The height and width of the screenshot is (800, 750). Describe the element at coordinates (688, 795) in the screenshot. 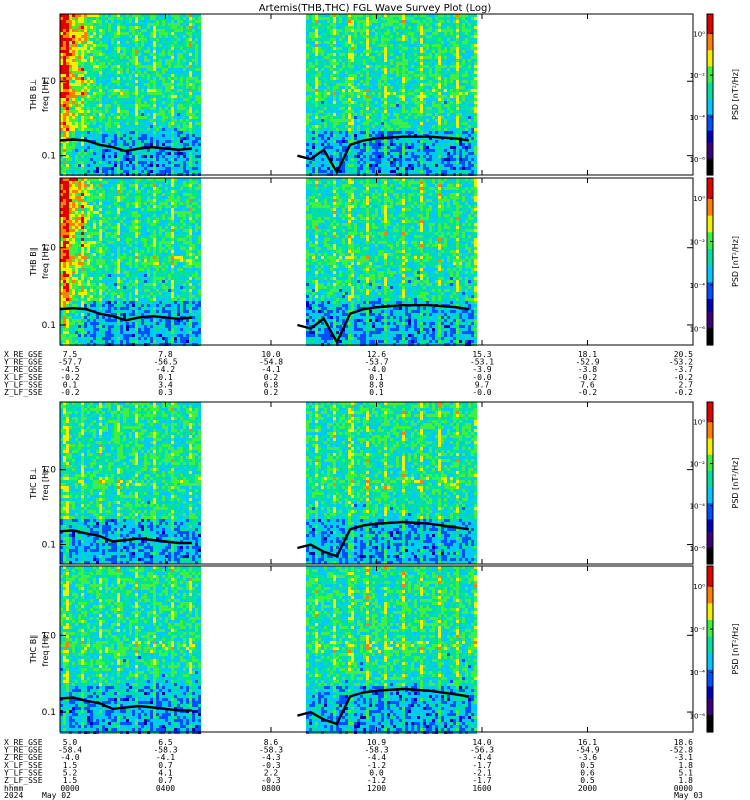

I see `date-label: May 03` at that location.